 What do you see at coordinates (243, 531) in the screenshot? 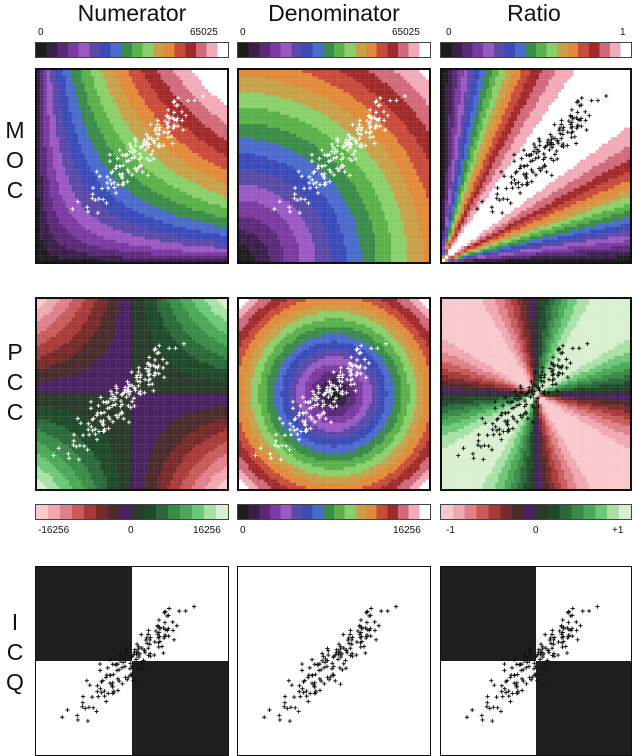
I see `tick-mid-denominator-min: 0` at bounding box center [243, 531].